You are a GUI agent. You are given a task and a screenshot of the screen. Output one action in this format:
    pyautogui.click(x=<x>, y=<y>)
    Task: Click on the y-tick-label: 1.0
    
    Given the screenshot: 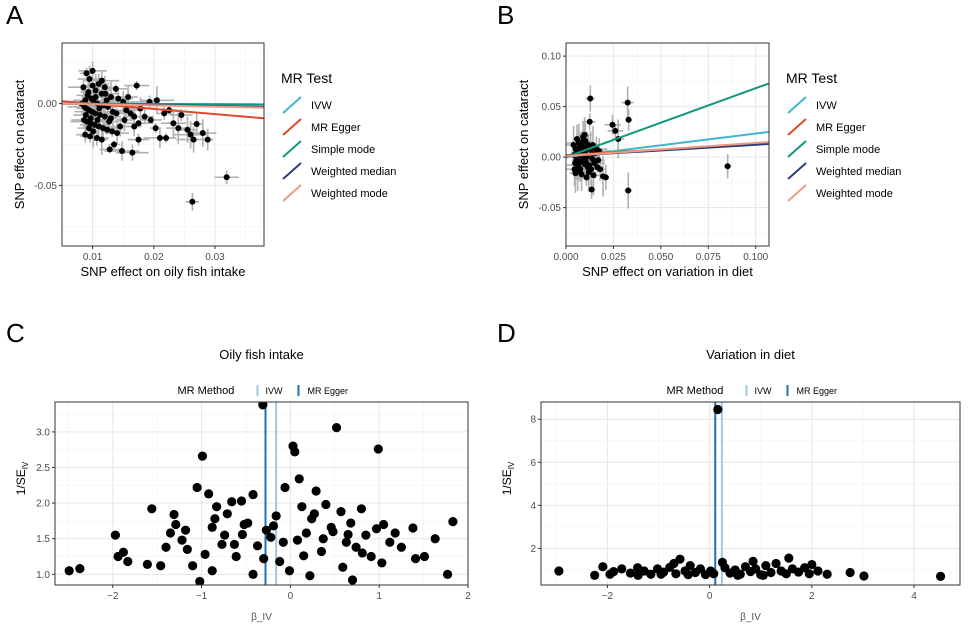 What is the action you would take?
    pyautogui.click(x=43, y=575)
    